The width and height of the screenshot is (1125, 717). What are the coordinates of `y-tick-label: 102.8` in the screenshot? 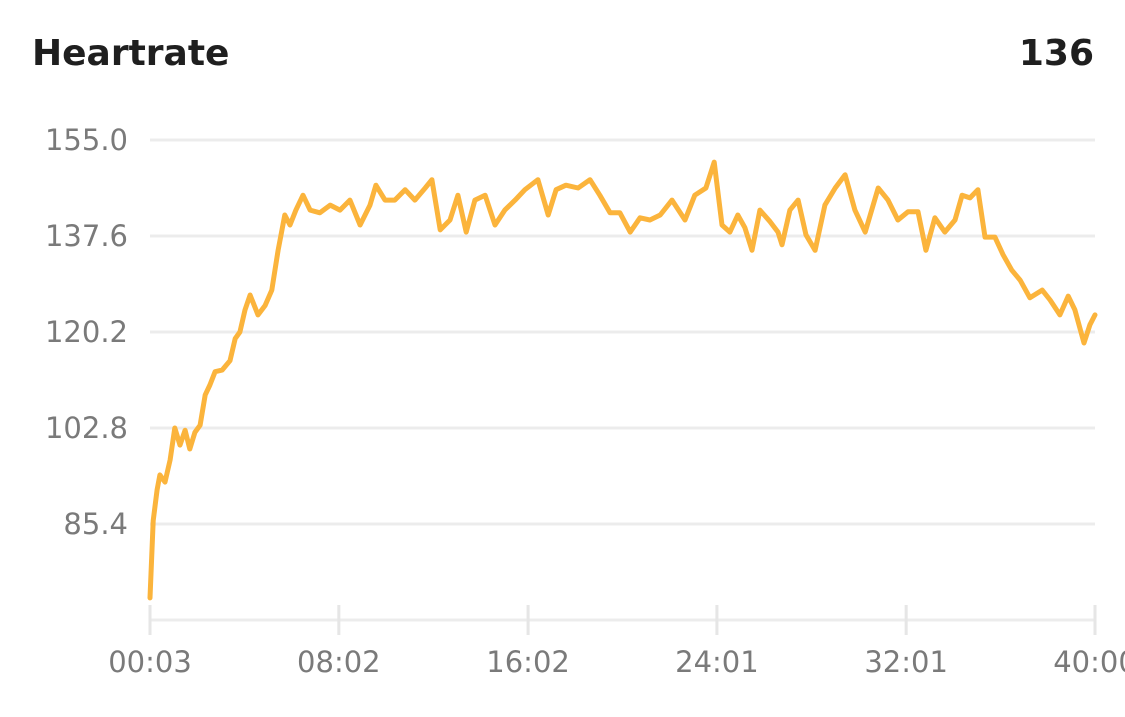 It's located at (86, 428).